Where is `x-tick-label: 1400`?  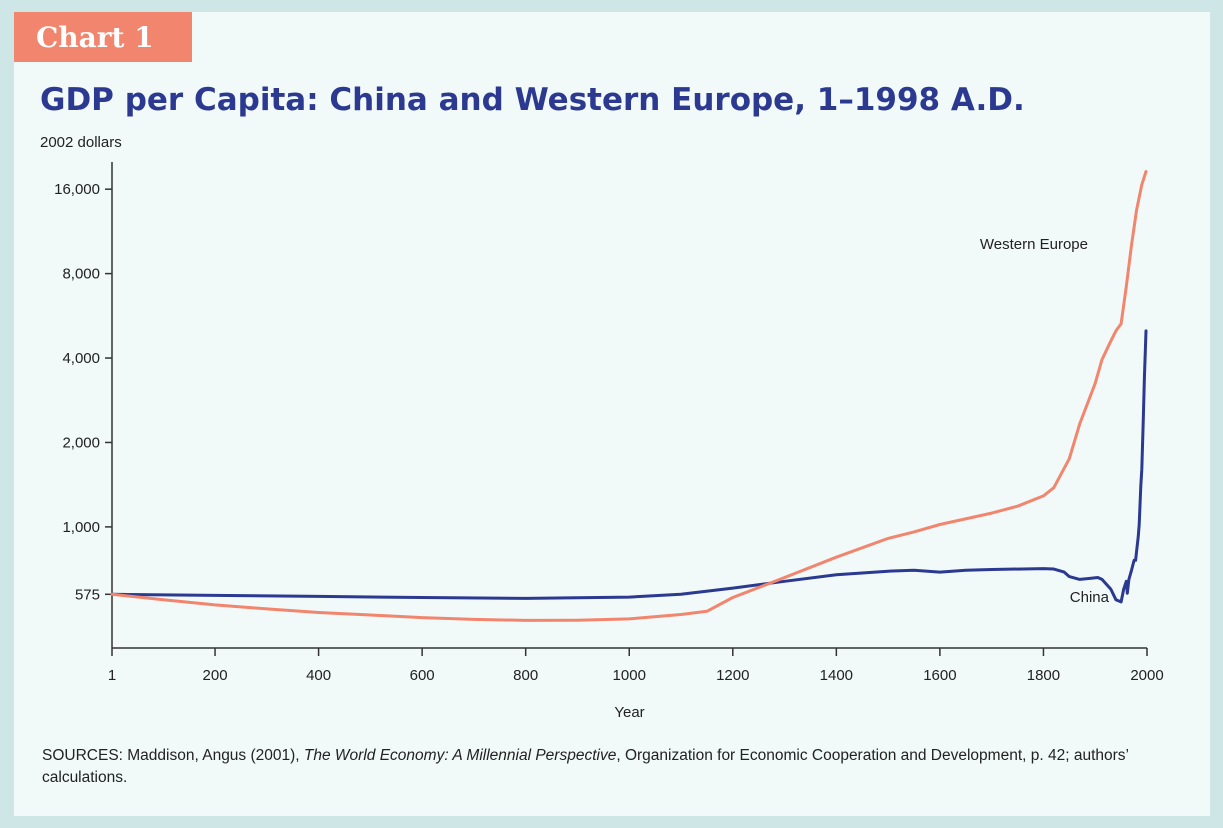 x-tick-label: 1400 is located at coordinates (836, 675).